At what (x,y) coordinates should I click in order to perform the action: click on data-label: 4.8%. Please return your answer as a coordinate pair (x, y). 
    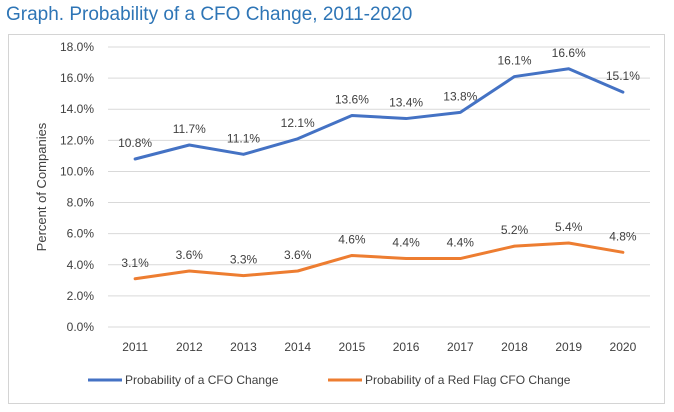
    Looking at the image, I should click on (623, 236).